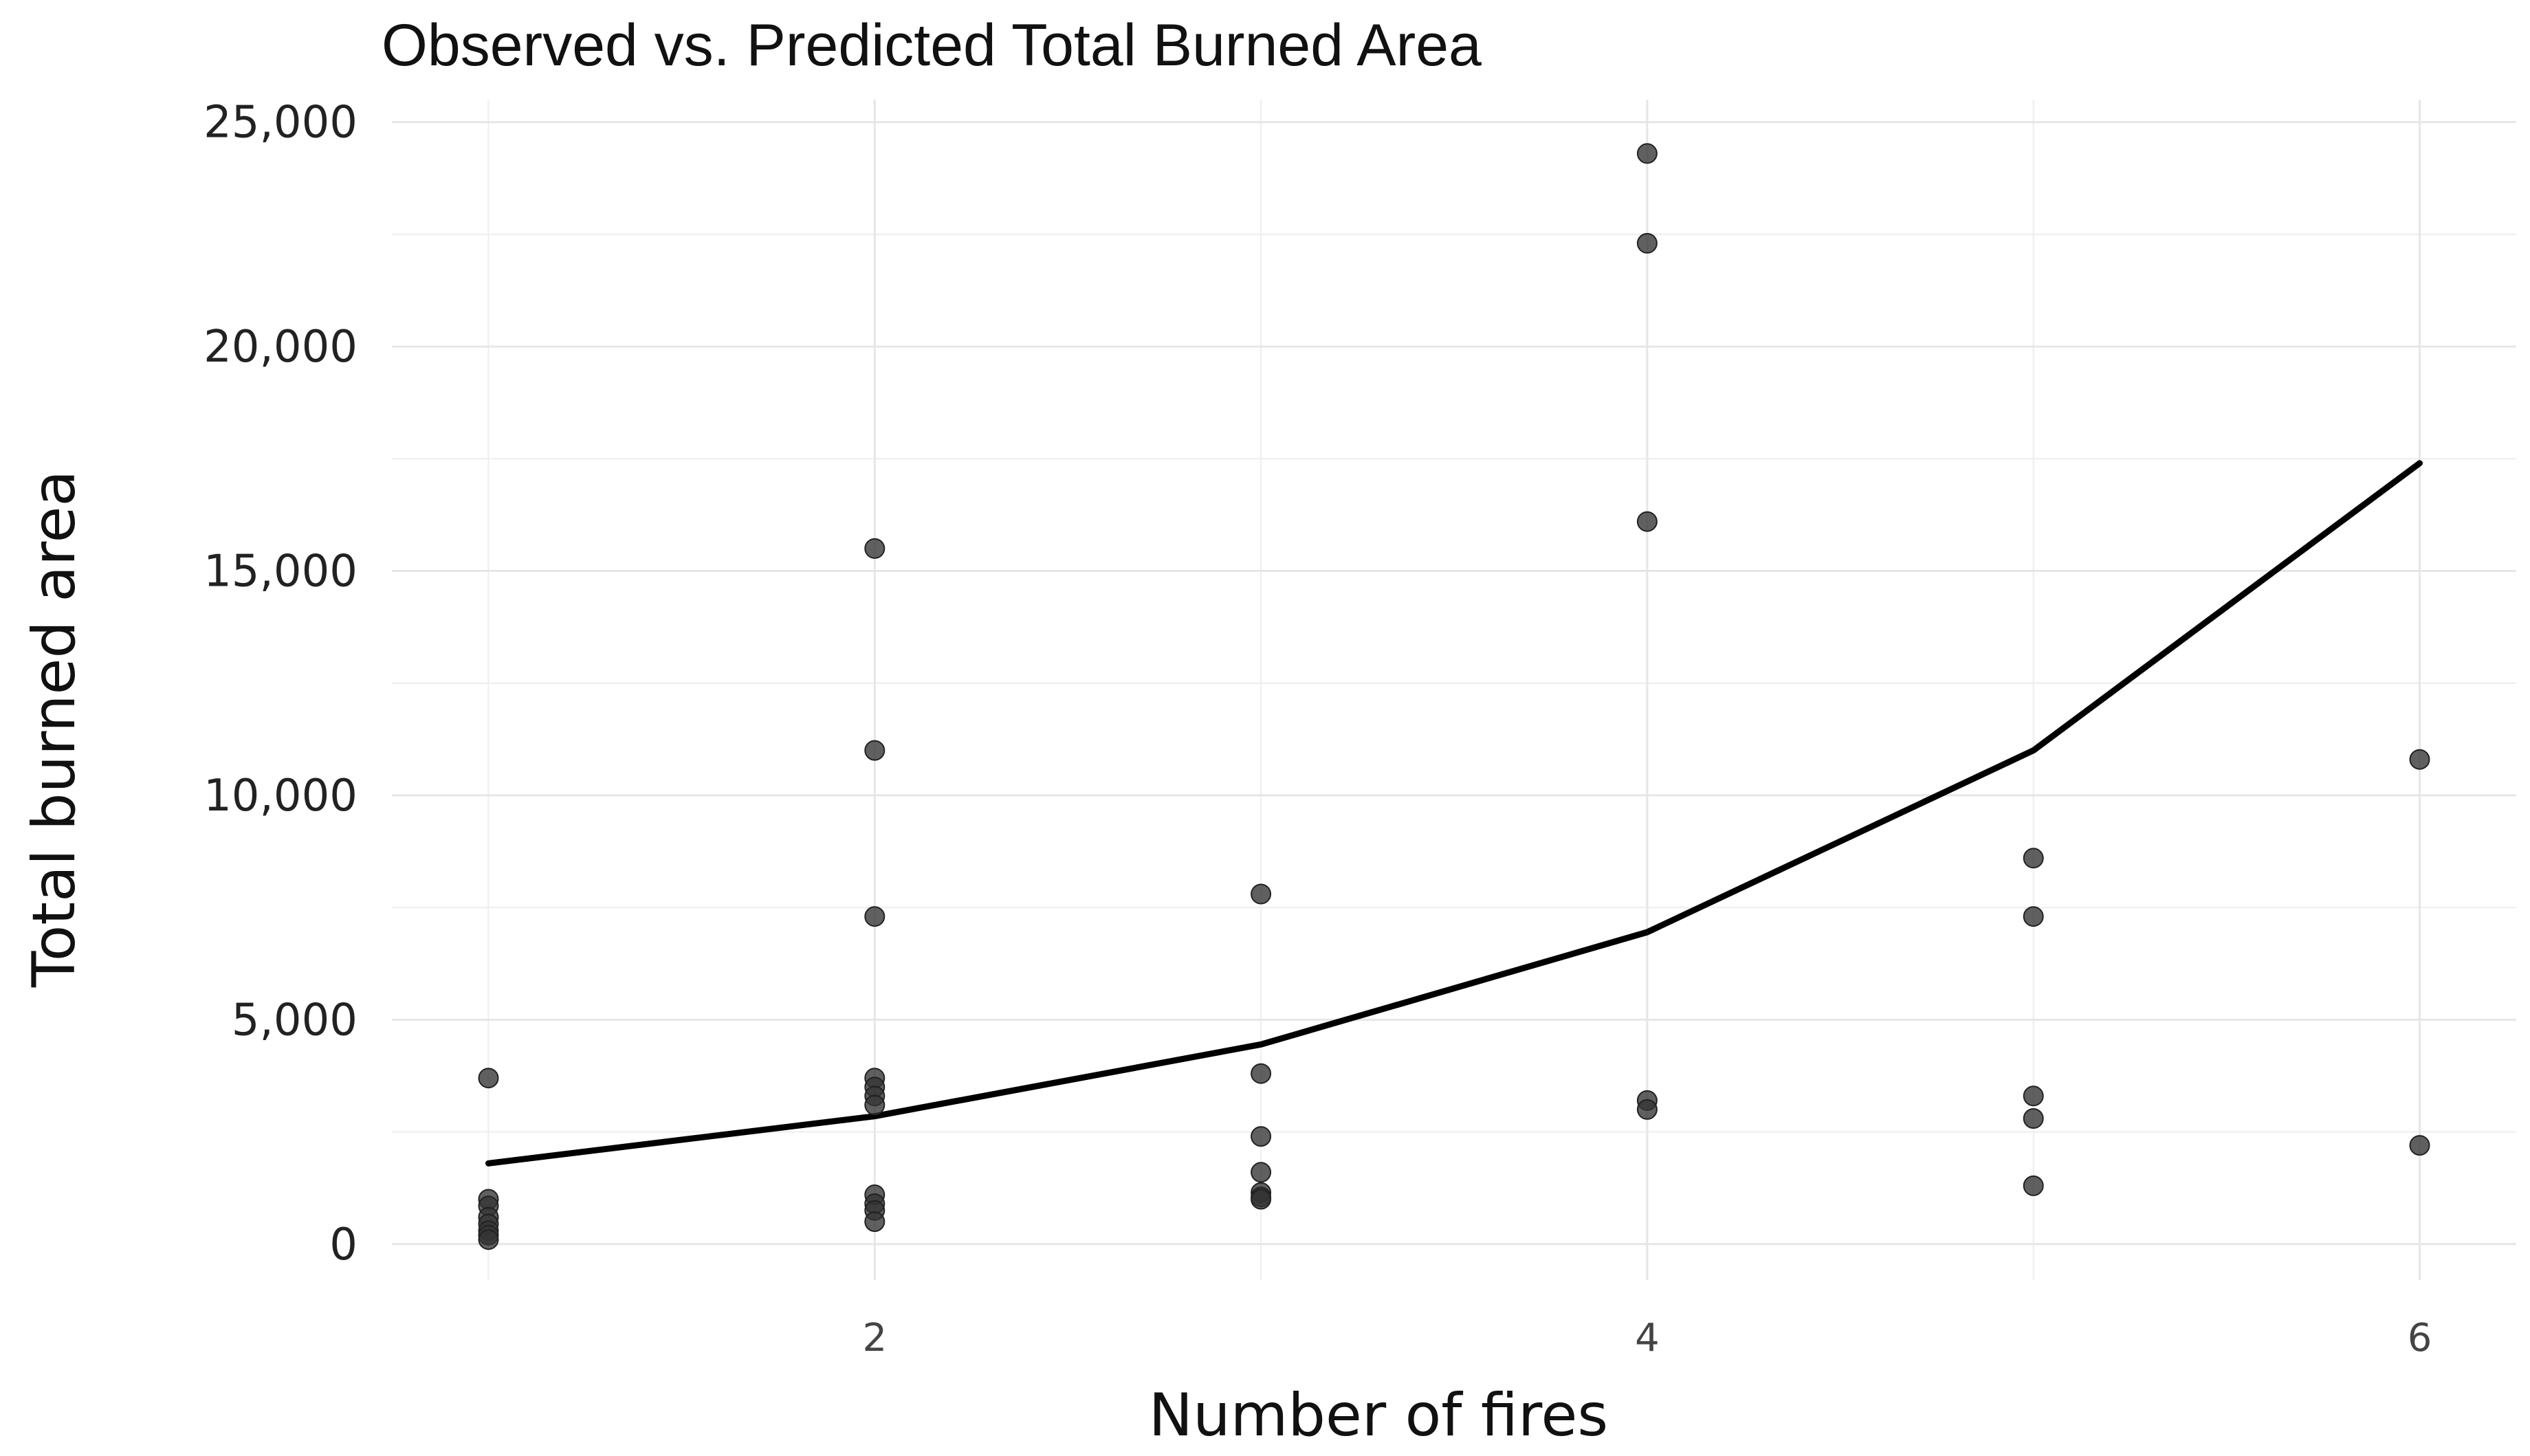 The width and height of the screenshot is (2530, 1456). What do you see at coordinates (281, 684) in the screenshot?
I see `y-tick-labels: 0 5,000 10,000 15,000 20,000 25,000` at bounding box center [281, 684].